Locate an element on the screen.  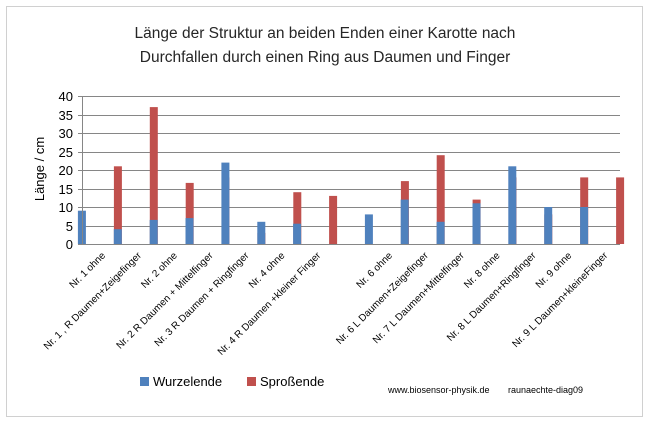
y-tick-label-30: 30 is located at coordinates (66, 133).